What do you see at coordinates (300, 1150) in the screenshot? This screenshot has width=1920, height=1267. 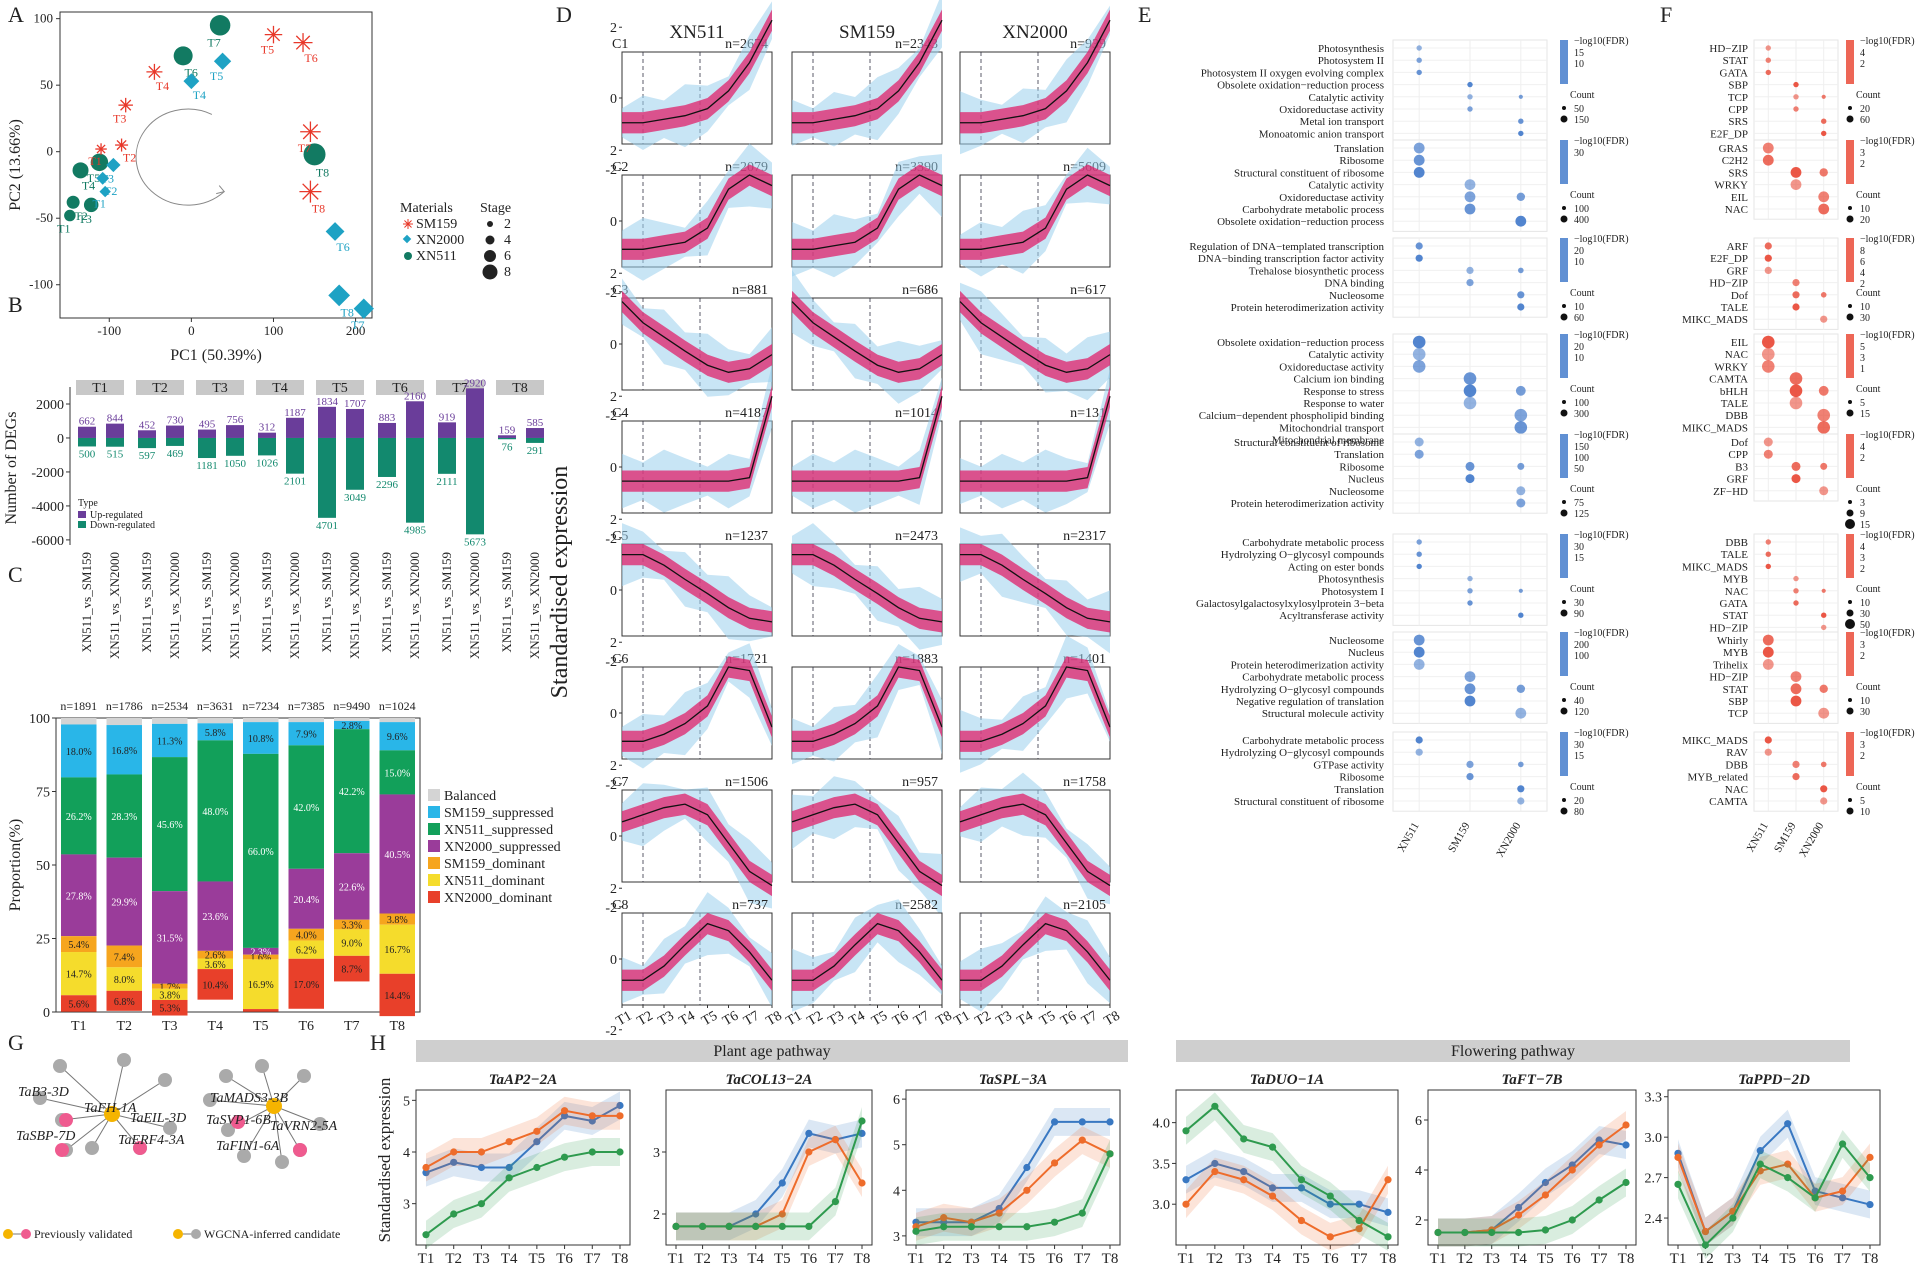 I see `network-node-validated` at bounding box center [300, 1150].